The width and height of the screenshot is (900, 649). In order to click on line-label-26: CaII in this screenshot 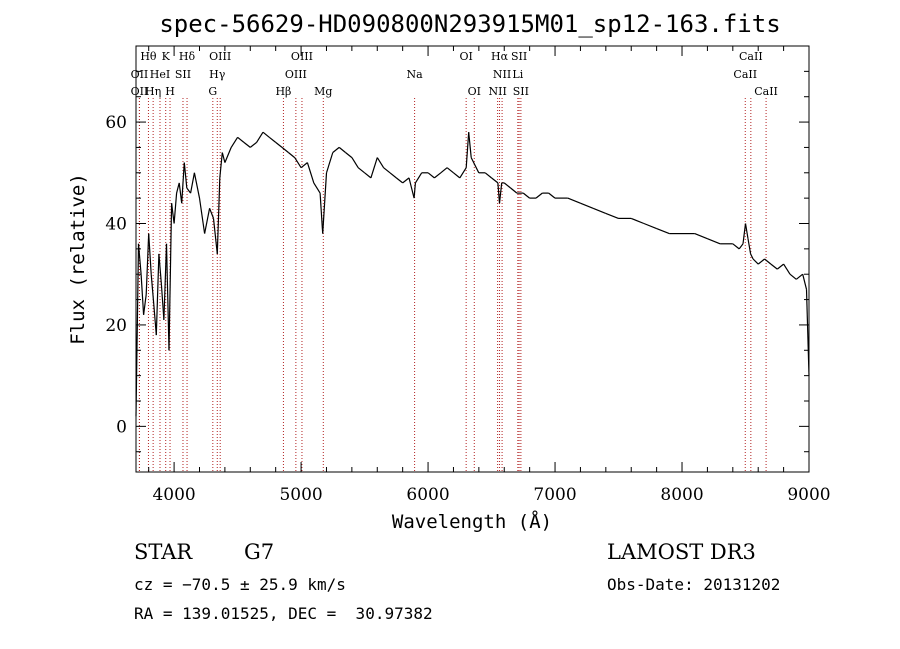, I will do `click(745, 74)`.